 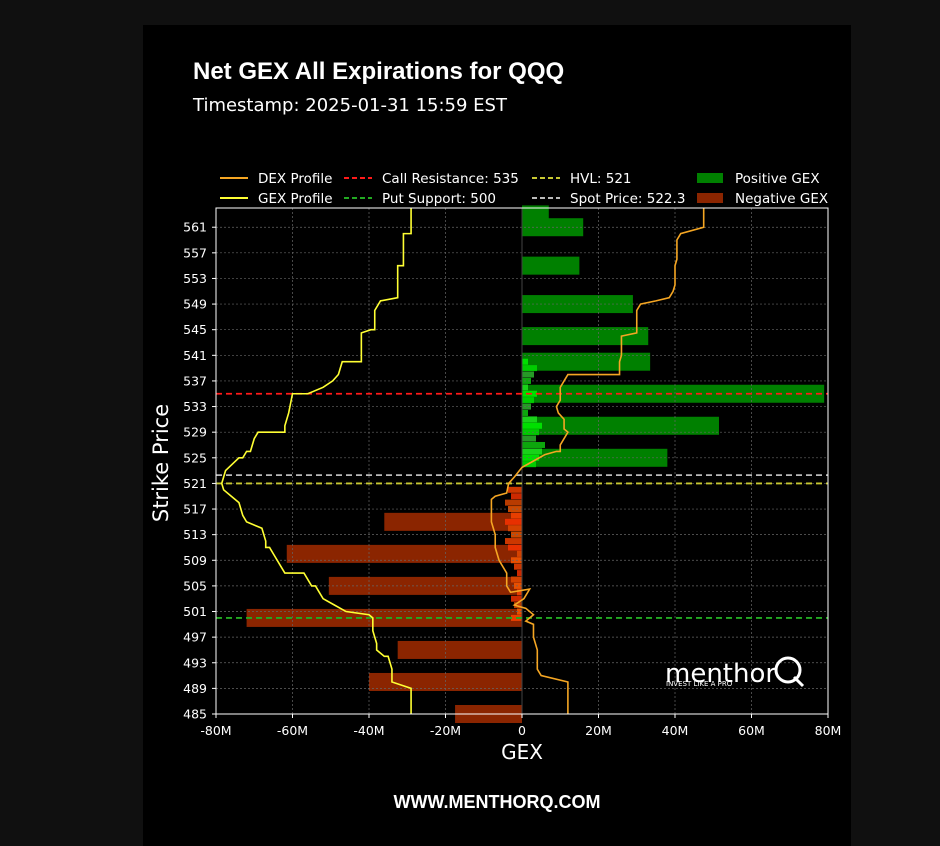 What do you see at coordinates (450, 179) in the screenshot?
I see `legend-label: Call Resistance: 535` at bounding box center [450, 179].